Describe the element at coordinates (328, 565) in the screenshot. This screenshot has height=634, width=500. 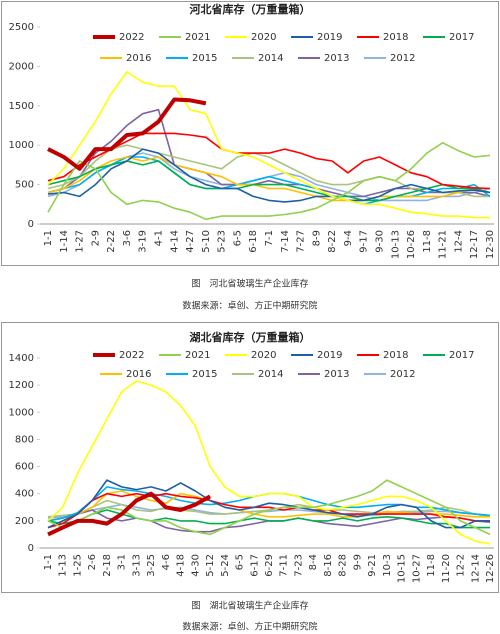
I see `x-tick-label: 8-16` at that location.